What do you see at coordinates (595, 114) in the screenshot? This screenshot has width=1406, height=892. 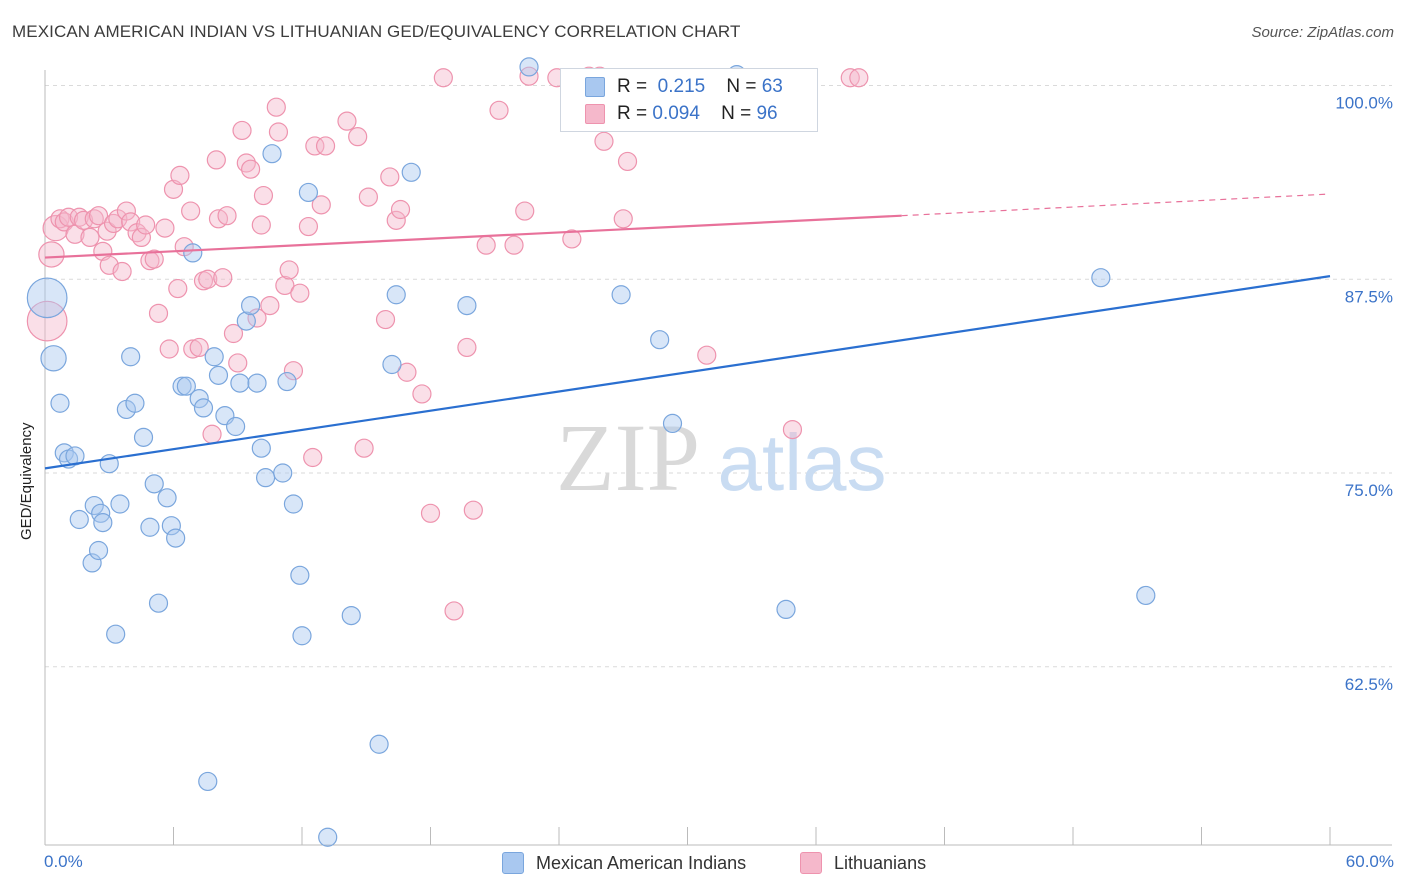 I see `legend-swatch-pink` at bounding box center [595, 114].